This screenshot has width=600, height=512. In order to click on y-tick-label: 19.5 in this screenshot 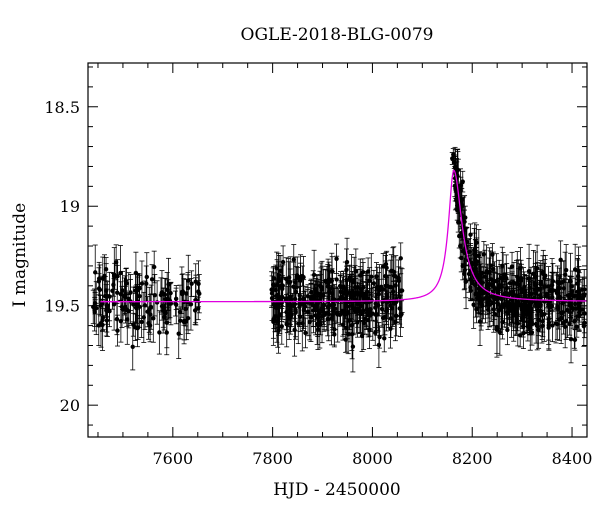, I will do `click(62, 306)`.